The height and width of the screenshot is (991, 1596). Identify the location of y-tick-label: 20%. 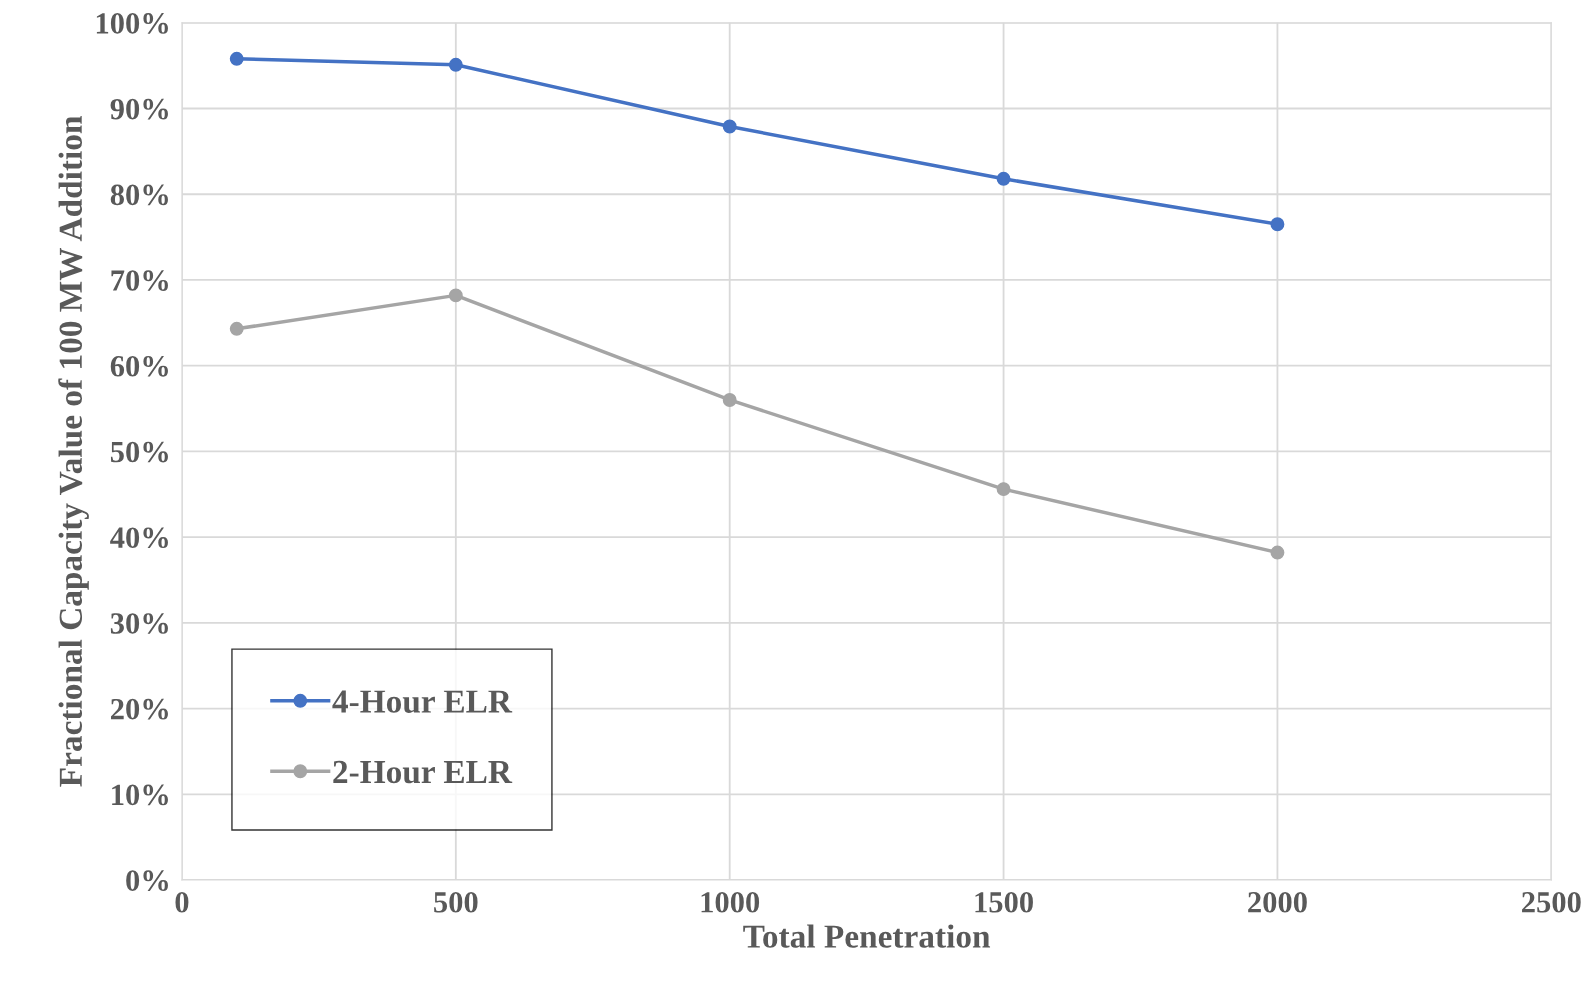
(139, 709).